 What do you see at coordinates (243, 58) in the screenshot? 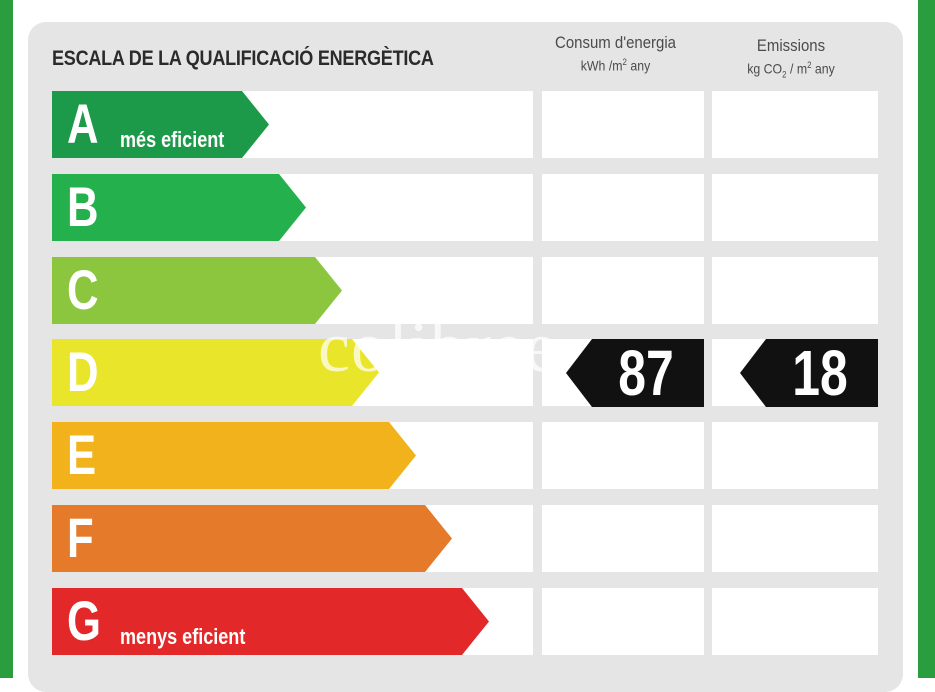
I see `scale-title: ESCALA DE LA QUALIFICACIÓ ENERGÈTICA` at bounding box center [243, 58].